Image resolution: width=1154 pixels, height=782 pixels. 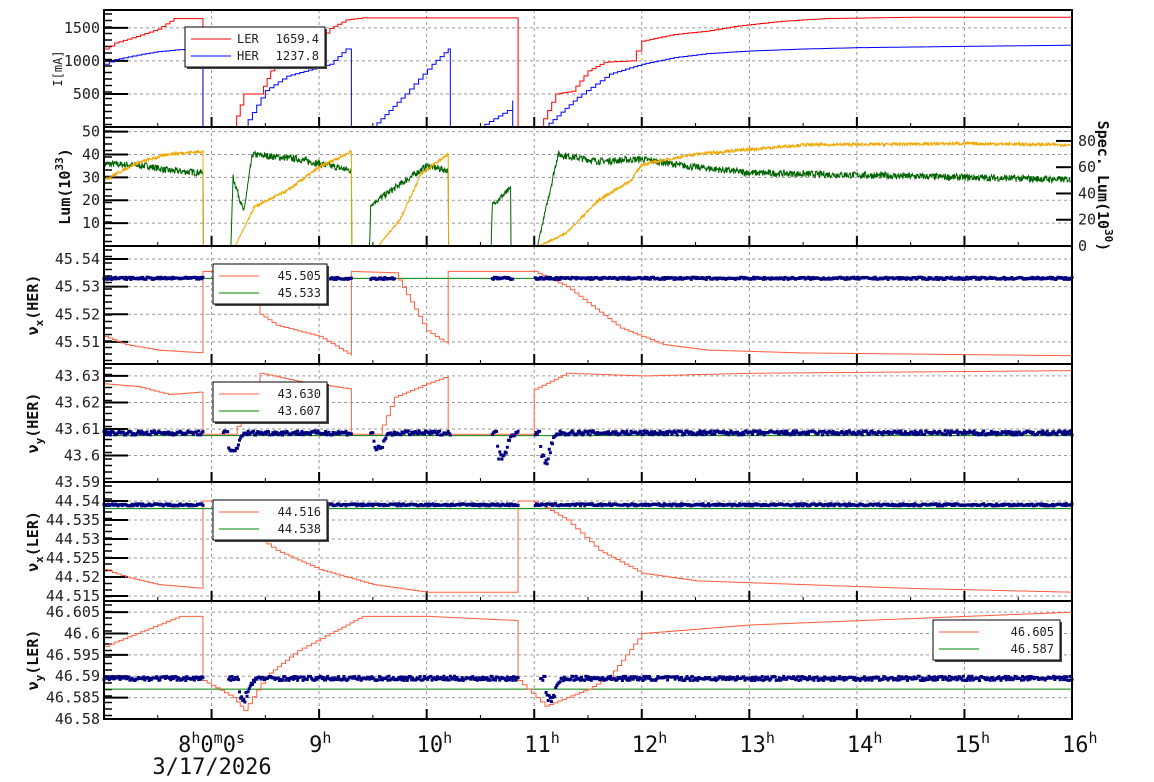 What do you see at coordinates (588, 546) in the screenshot?
I see `series-line-set` at bounding box center [588, 546].